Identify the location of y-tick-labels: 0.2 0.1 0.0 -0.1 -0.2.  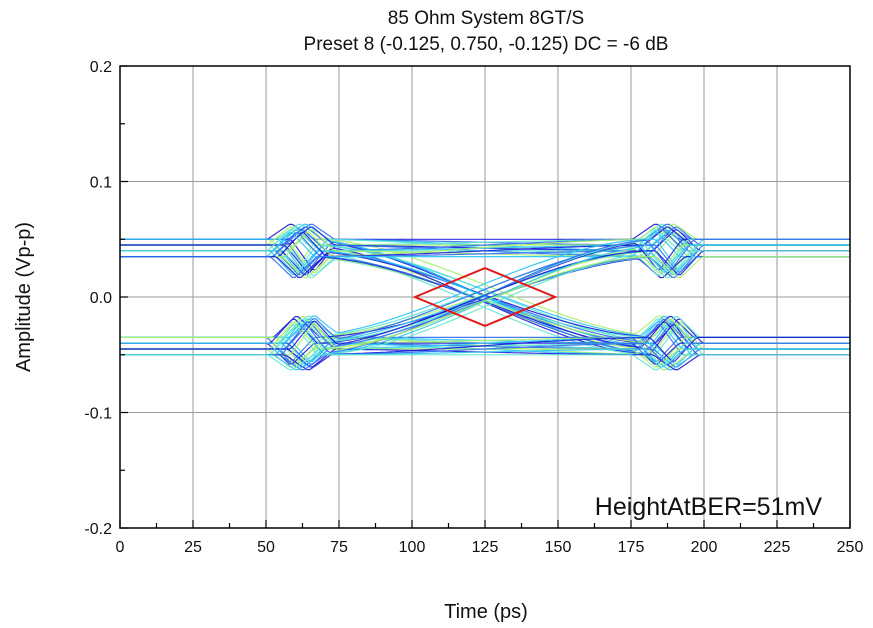
(98, 298).